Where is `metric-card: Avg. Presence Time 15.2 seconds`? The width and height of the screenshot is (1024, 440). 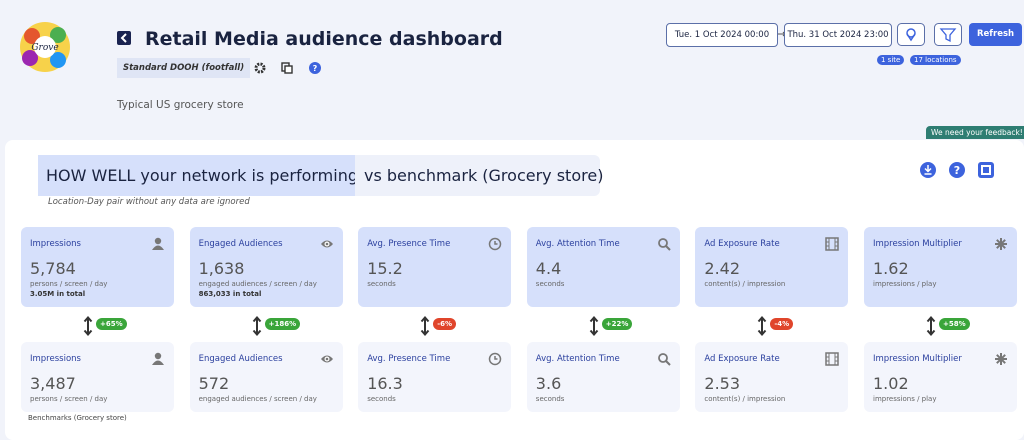 metric-card: Avg. Presence Time 15.2 seconds is located at coordinates (435, 267).